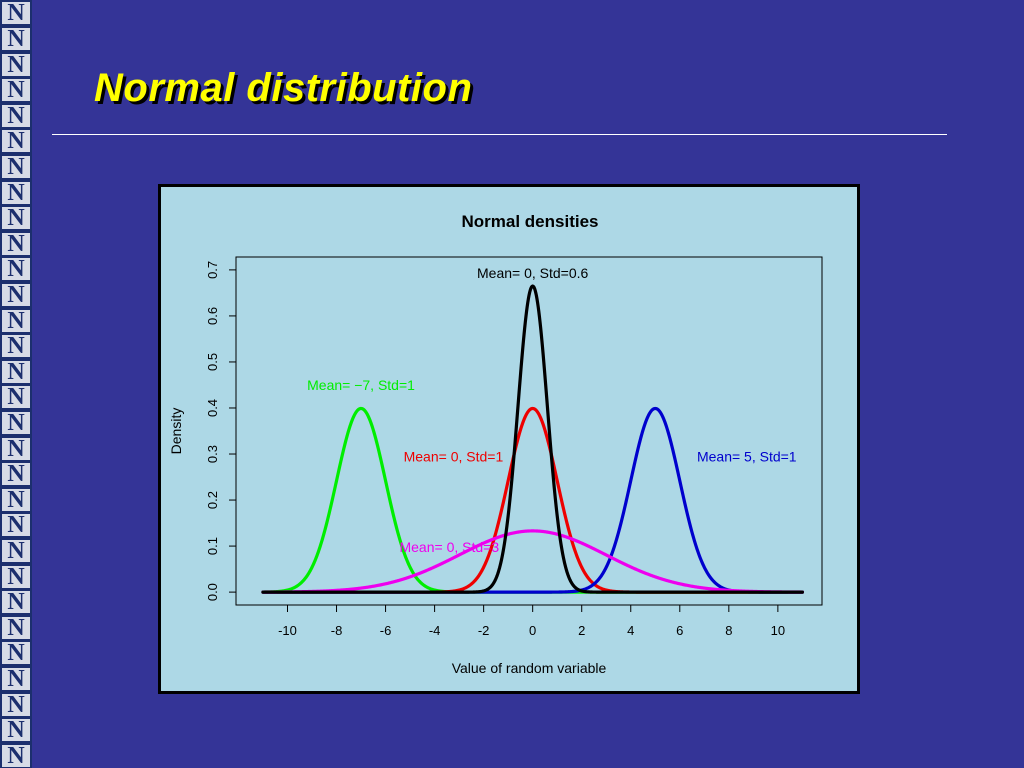 The image size is (1024, 768). Describe the element at coordinates (176, 431) in the screenshot. I see `y-axis-label: Density` at that location.